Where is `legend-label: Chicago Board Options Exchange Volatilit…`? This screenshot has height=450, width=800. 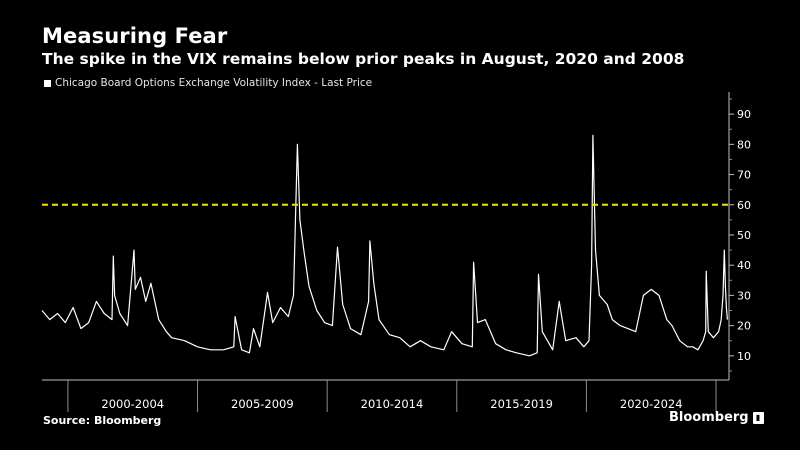 legend-label: Chicago Board Options Exchange Volatilit… is located at coordinates (214, 83).